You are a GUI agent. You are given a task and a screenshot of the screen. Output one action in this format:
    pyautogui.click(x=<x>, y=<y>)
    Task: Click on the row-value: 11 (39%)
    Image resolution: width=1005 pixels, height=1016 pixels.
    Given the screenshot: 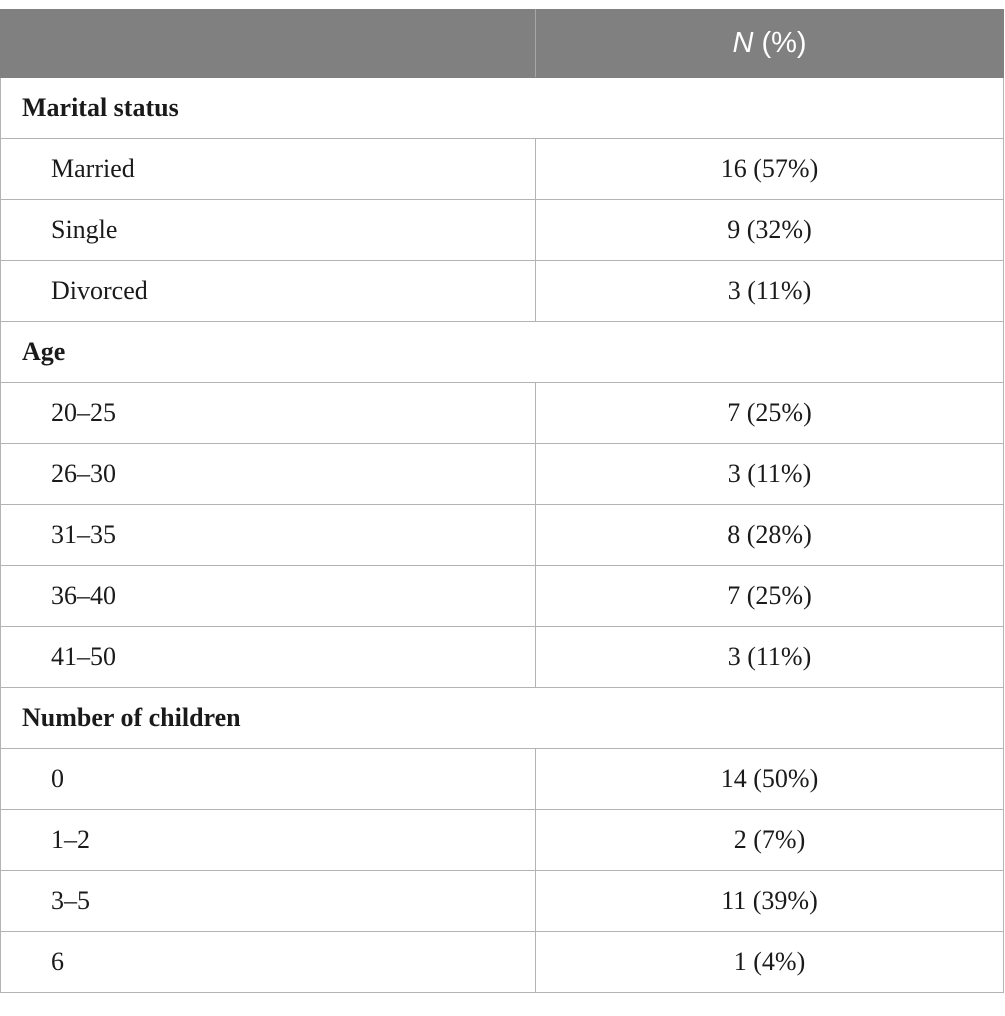 What is the action you would take?
    pyautogui.click(x=769, y=901)
    